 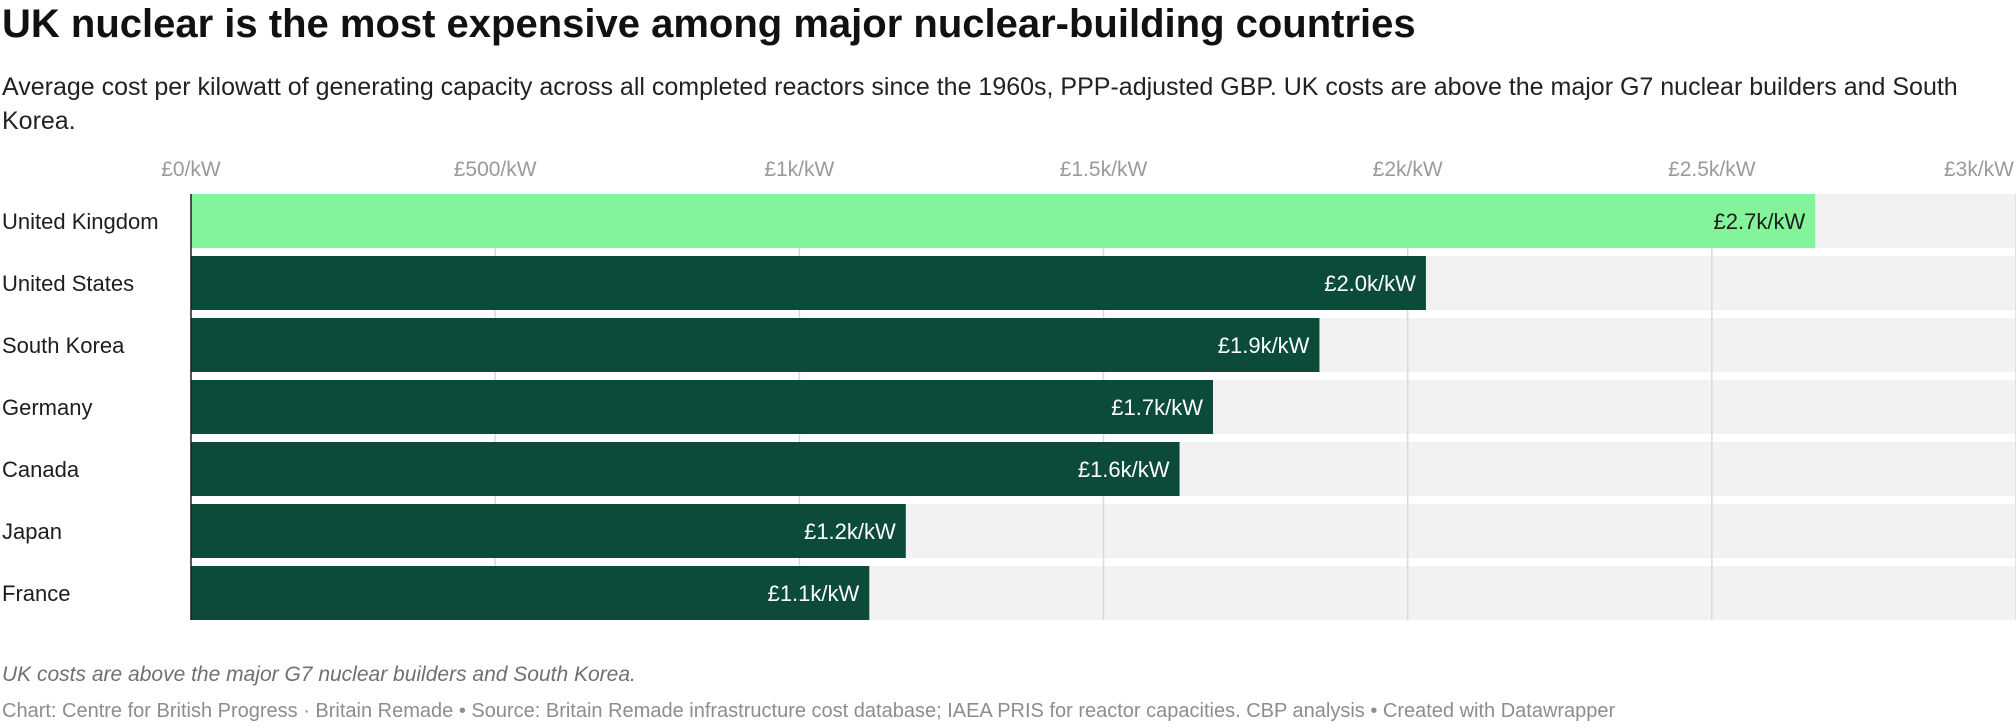 I want to click on value-label: £2.0k/kW, so click(x=1370, y=283).